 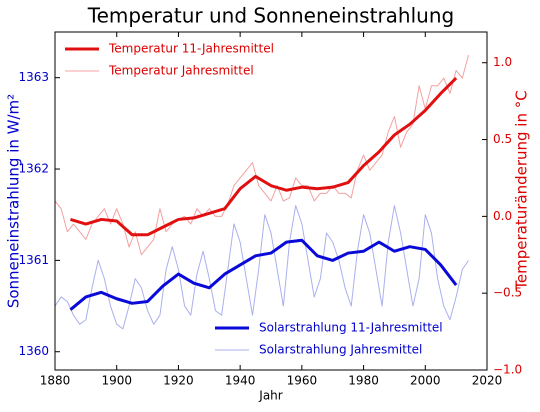 I want to click on x-tick-label: 1980, so click(x=363, y=381).